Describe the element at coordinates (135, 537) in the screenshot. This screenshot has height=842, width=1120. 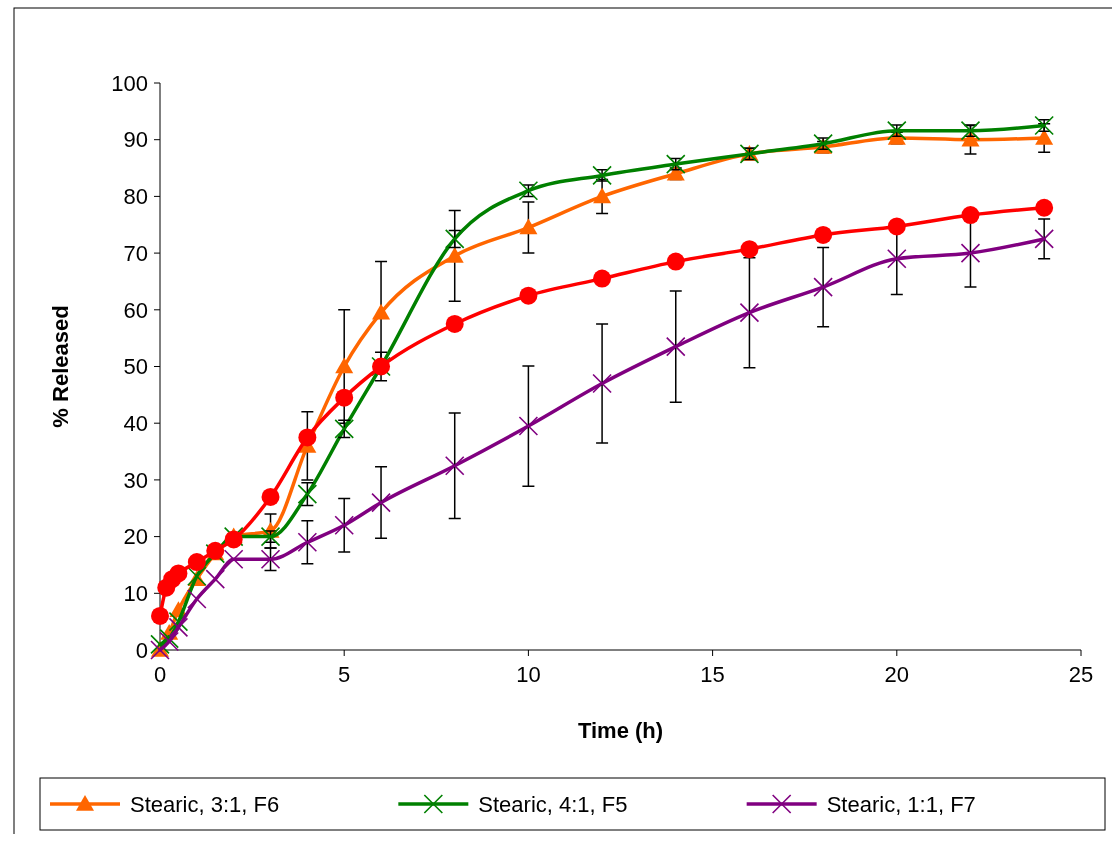
I see `y-tick-label: 20` at that location.